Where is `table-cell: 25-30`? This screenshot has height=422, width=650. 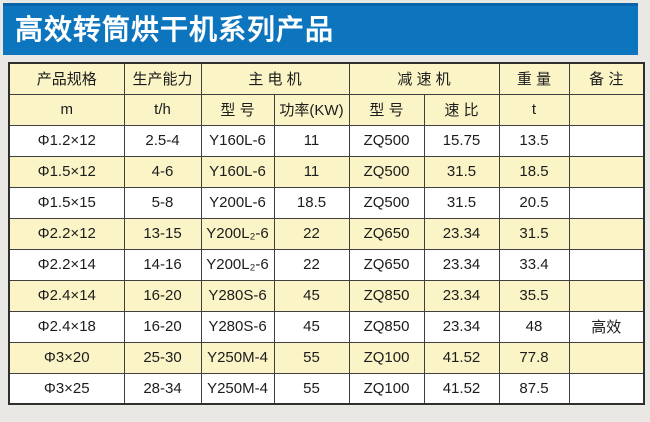 table-cell: 25-30 is located at coordinates (162, 357).